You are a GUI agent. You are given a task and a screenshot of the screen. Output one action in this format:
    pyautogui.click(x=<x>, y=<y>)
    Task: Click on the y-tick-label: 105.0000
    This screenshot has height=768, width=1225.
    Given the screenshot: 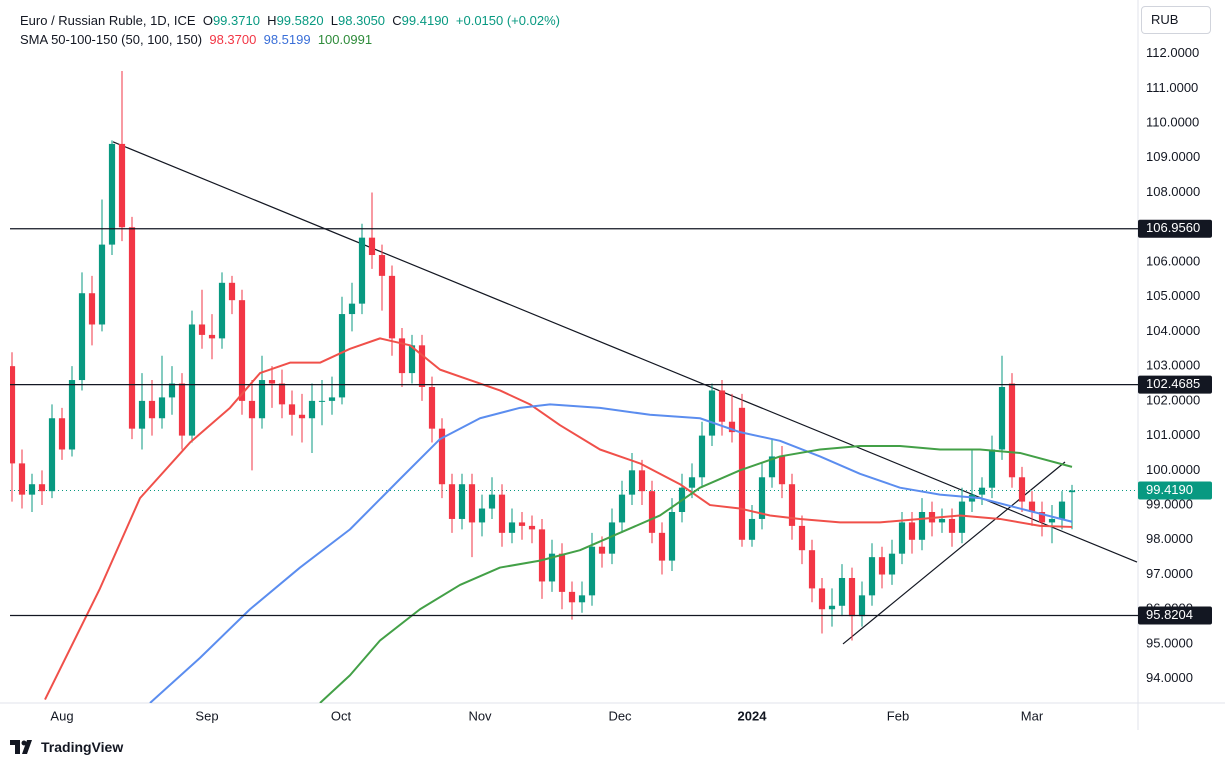 What is the action you would take?
    pyautogui.click(x=1173, y=295)
    